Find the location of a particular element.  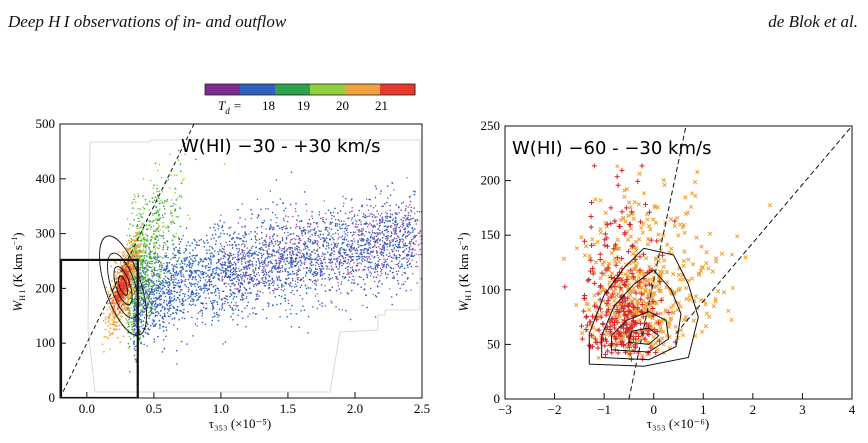

colorbar-tick: 21 is located at coordinates (381, 105).